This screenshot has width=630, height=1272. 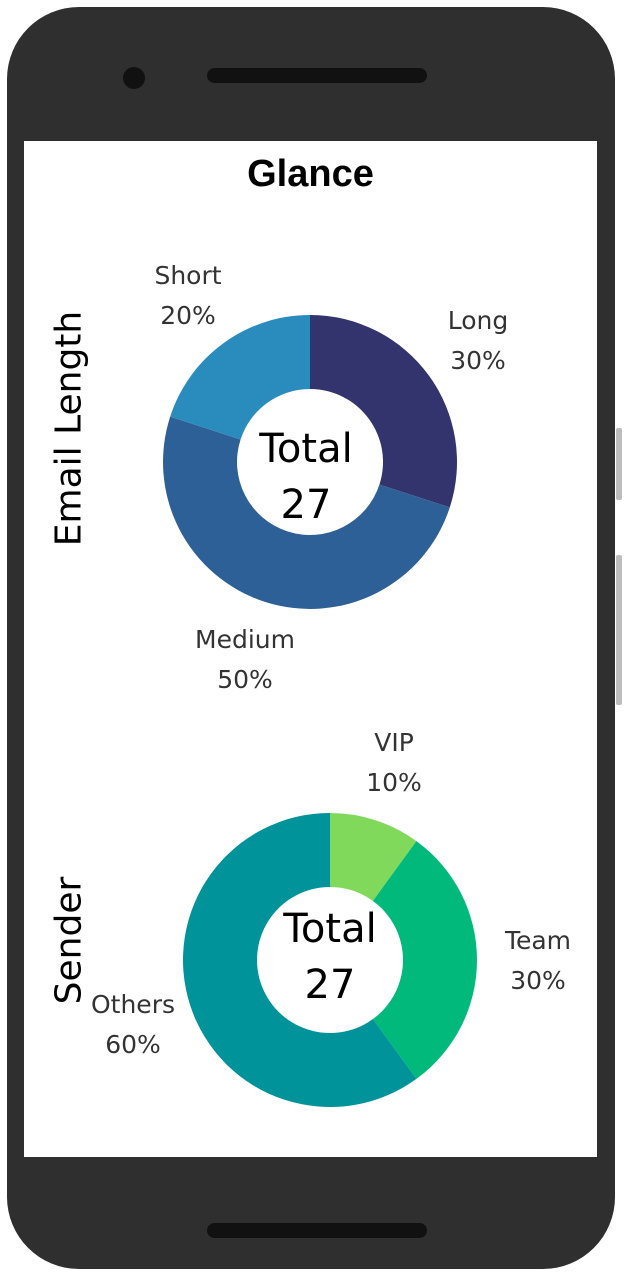 I want to click on sender-center-text: Total 27, so click(x=330, y=957).